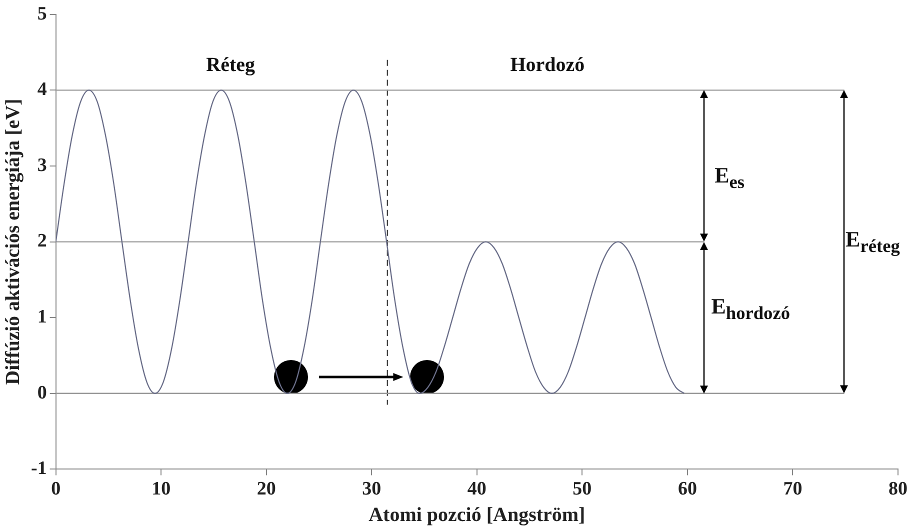 Image resolution: width=912 pixels, height=528 pixels. What do you see at coordinates (42, 89) in the screenshot?
I see `y-tick-label: 4` at bounding box center [42, 89].